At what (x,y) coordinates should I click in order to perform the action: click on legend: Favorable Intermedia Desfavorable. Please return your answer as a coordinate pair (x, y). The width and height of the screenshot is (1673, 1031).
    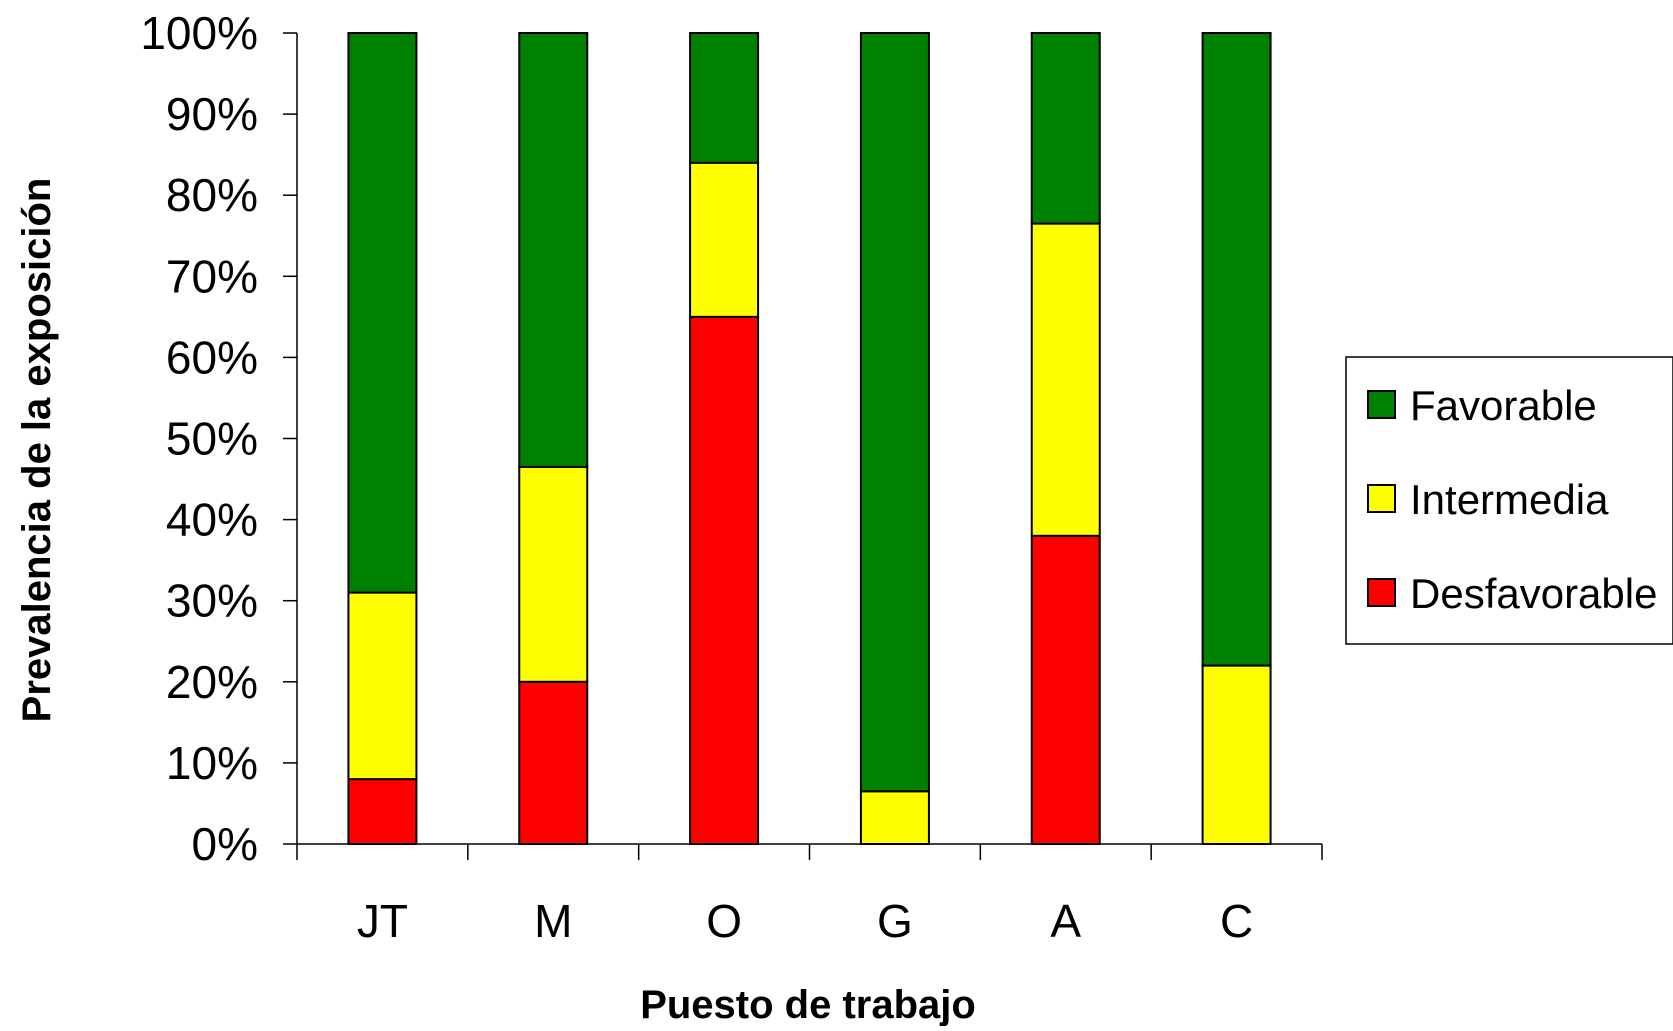
    Looking at the image, I should click on (1509, 500).